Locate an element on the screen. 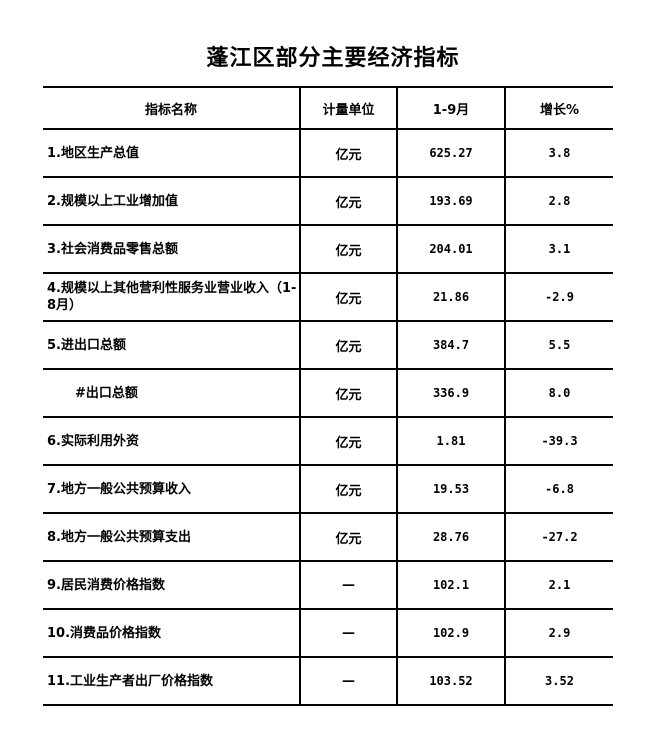 This screenshot has height=753, width=666. table-row: 6.实际利用外资 亿元 1.81 -39.3 is located at coordinates (328, 441).